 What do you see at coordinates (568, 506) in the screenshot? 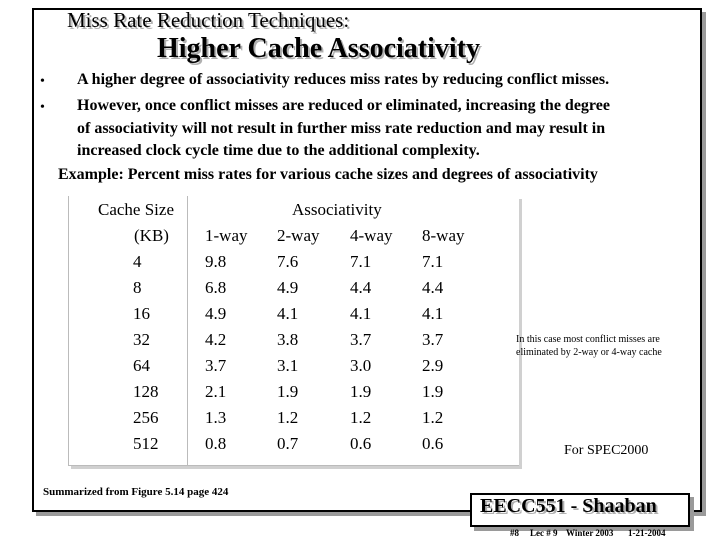
I see `course-label: EECC551 - Shaaban` at bounding box center [568, 506].